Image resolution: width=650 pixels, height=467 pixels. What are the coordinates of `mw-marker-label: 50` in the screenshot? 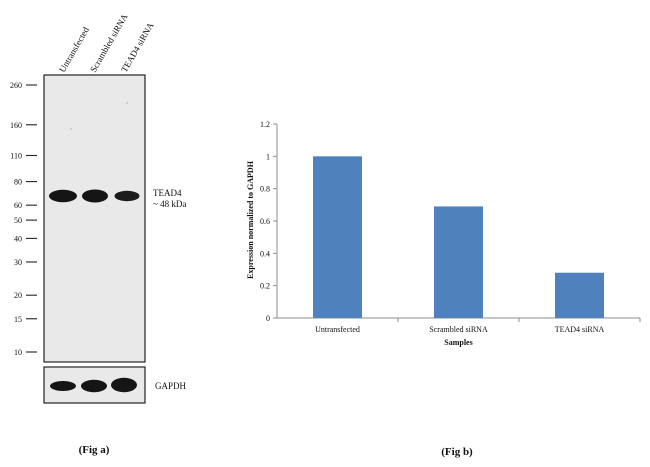 It's located at (18, 220).